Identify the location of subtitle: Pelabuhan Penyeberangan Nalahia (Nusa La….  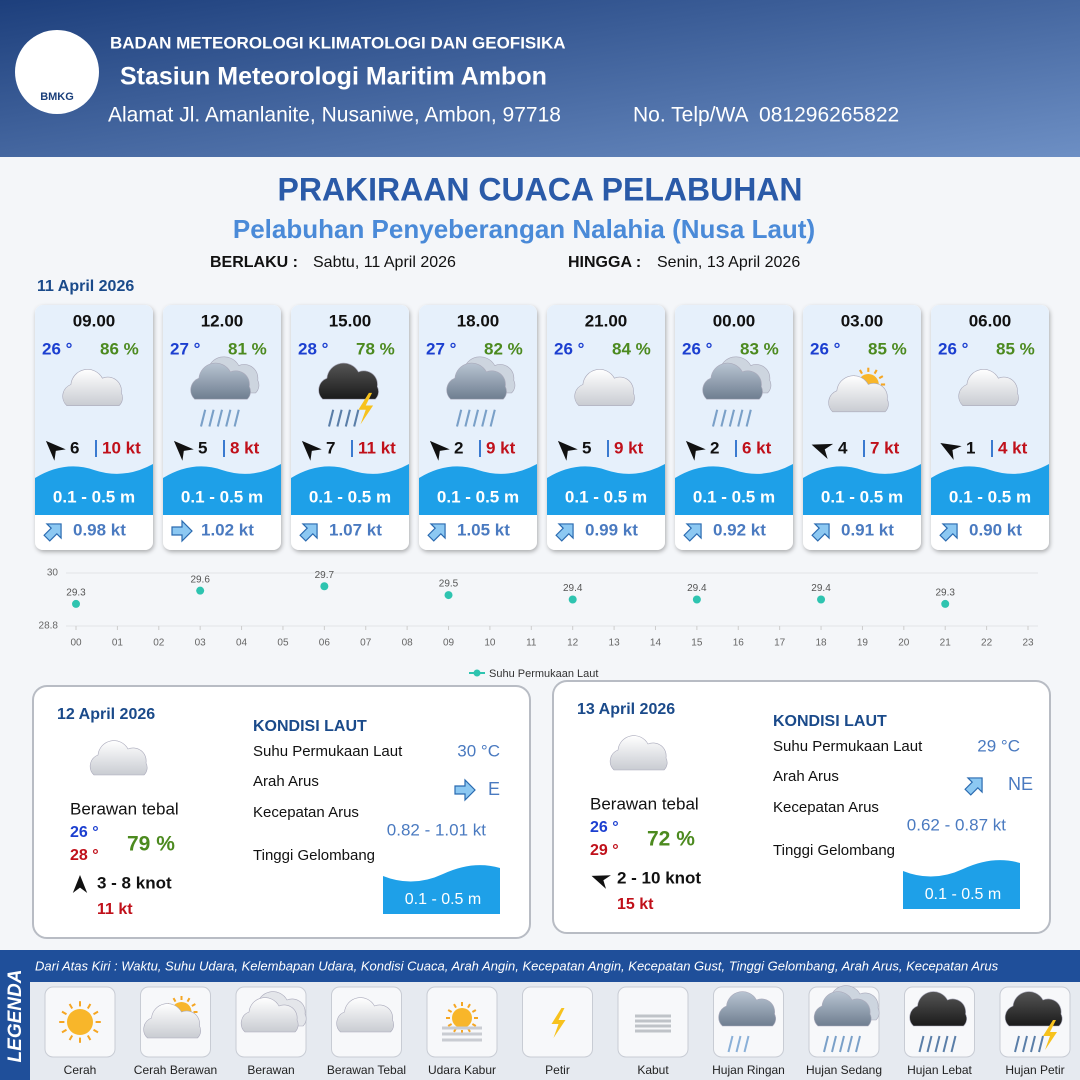
(524, 229).